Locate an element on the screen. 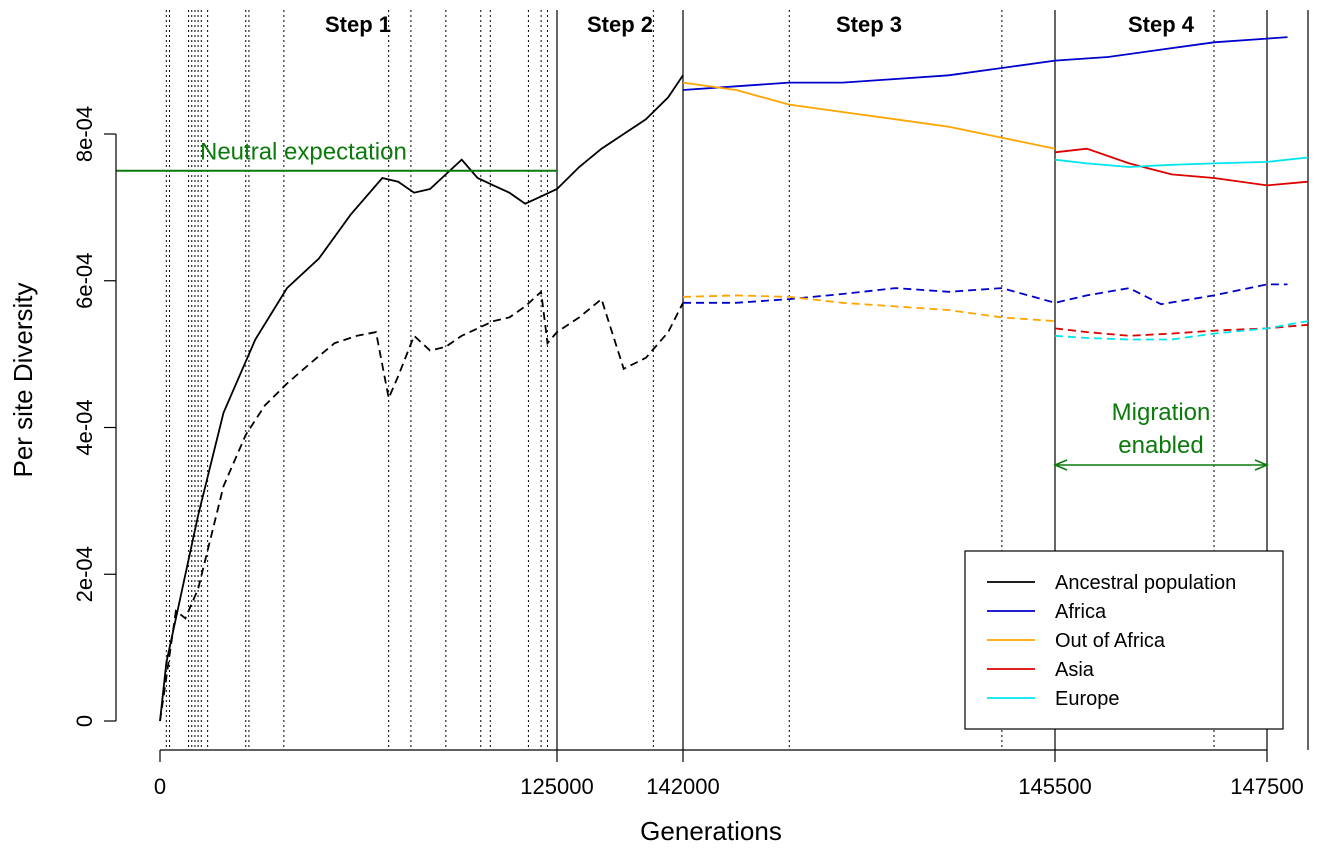 Image resolution: width=1322 pixels, height=850 pixels. step-1-label: Step 1 is located at coordinates (358, 24).